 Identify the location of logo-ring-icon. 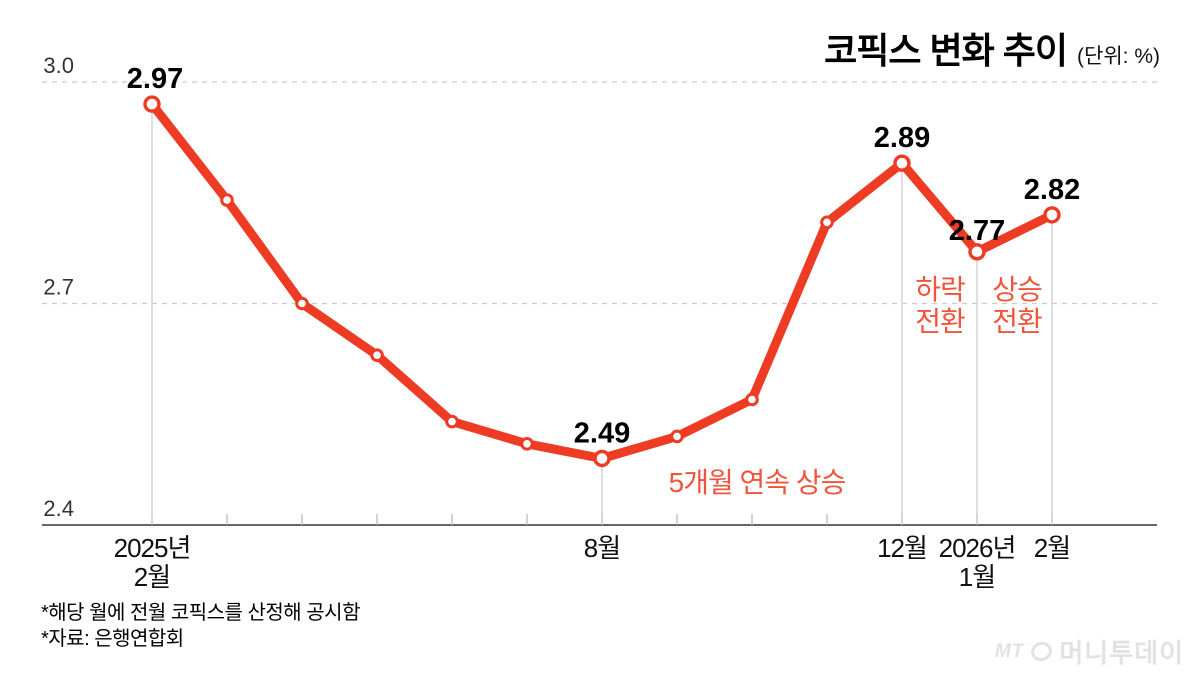
(1042, 651).